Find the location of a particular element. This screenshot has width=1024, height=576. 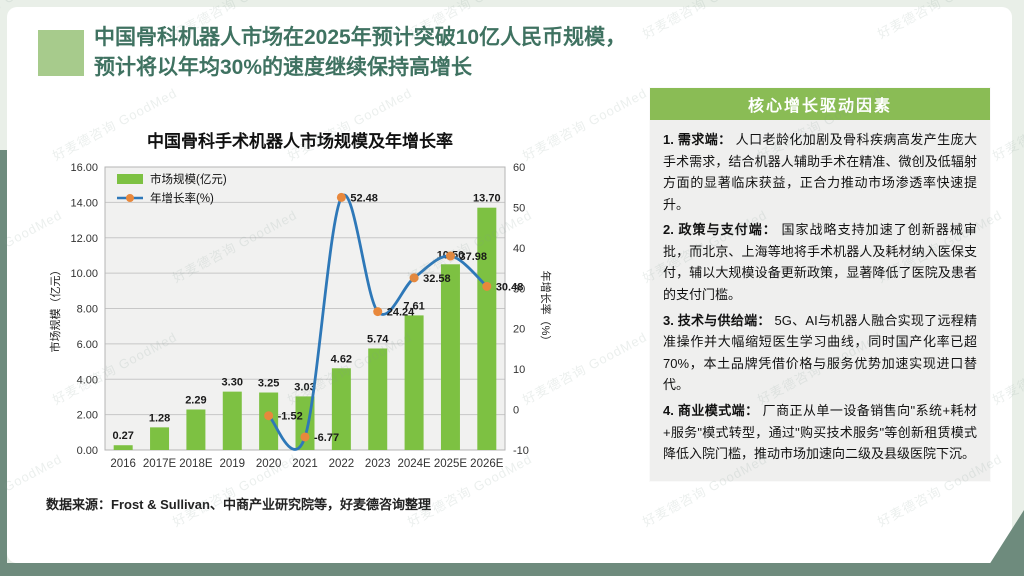

bar-label: 2.29 is located at coordinates (195, 400).